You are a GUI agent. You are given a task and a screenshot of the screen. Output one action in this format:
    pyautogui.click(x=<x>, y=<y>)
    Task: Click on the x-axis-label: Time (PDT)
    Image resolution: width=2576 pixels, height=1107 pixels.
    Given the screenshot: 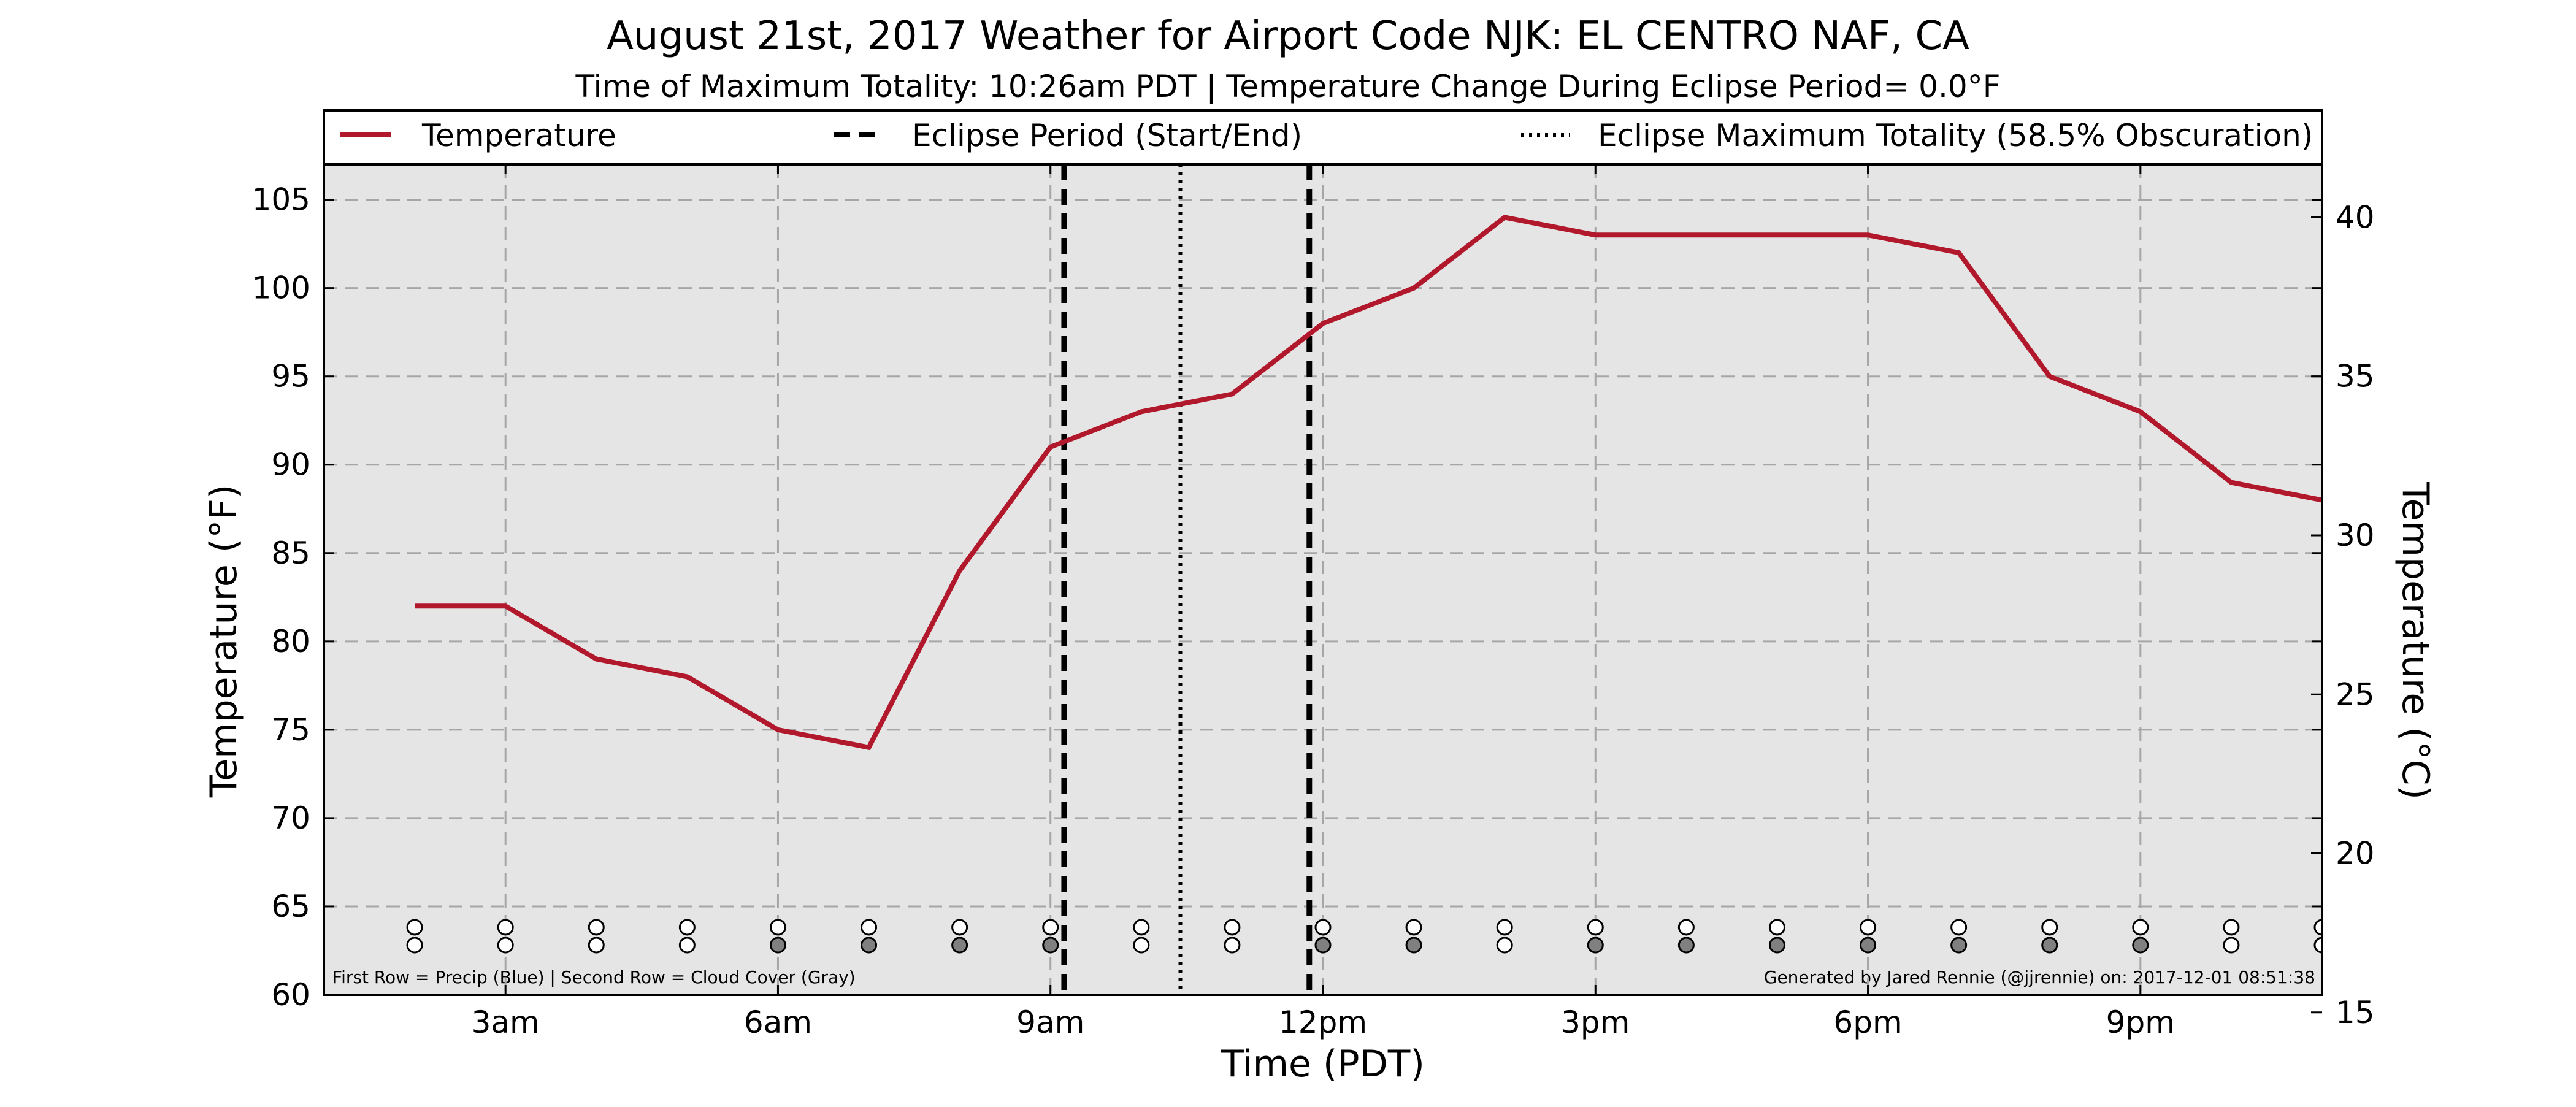 What is the action you would take?
    pyautogui.click(x=1323, y=1064)
    